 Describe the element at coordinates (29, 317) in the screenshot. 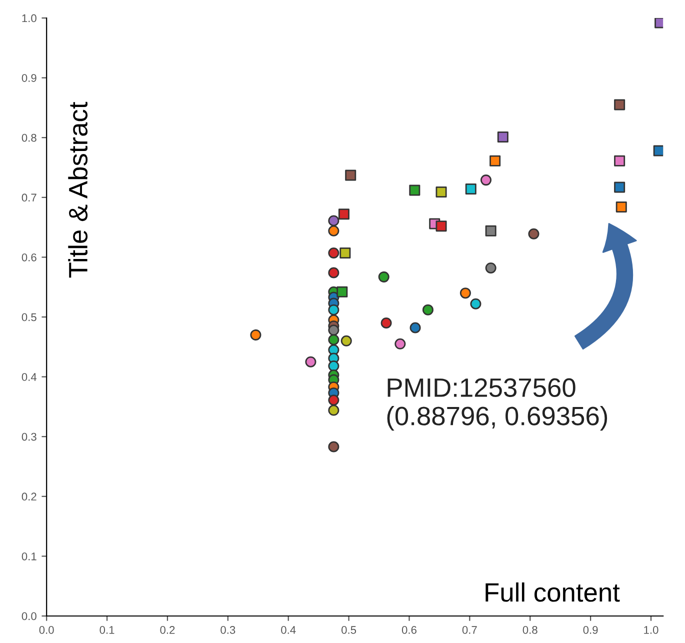

I see `y-tick-label: 0.5` at that location.